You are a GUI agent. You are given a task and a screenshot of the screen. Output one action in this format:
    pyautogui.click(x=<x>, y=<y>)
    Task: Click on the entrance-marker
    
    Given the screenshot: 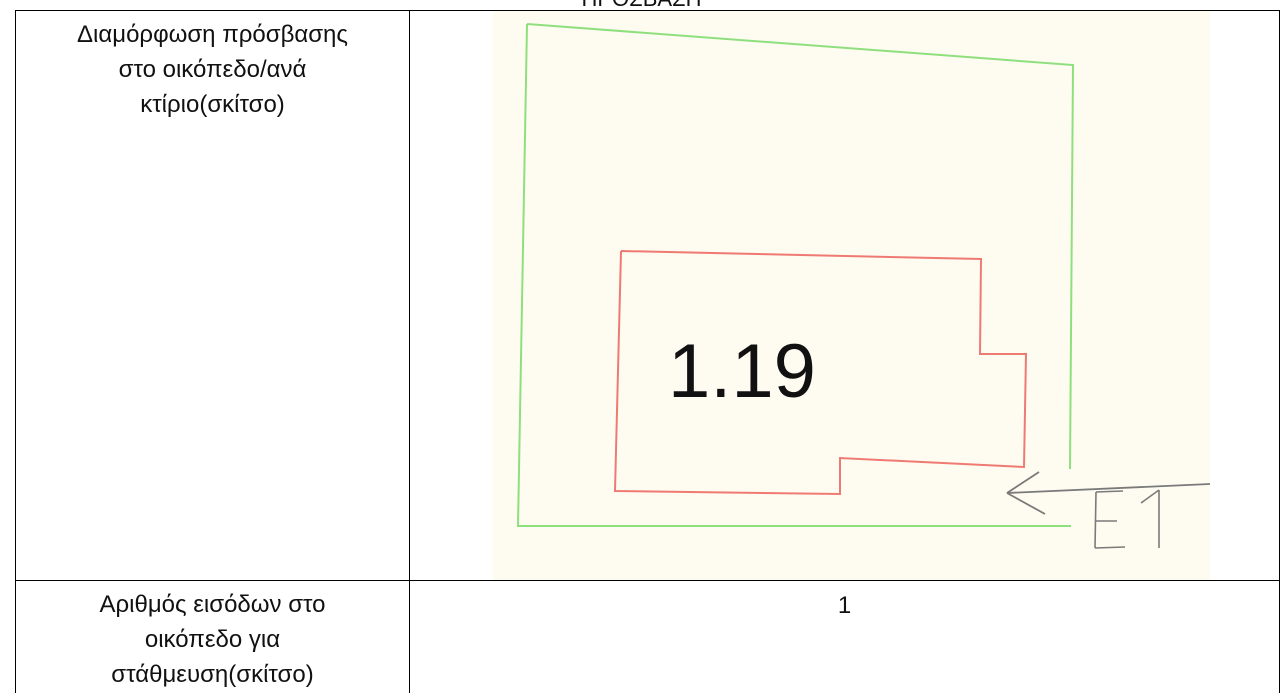 What is the action you would take?
    pyautogui.click(x=1108, y=493)
    